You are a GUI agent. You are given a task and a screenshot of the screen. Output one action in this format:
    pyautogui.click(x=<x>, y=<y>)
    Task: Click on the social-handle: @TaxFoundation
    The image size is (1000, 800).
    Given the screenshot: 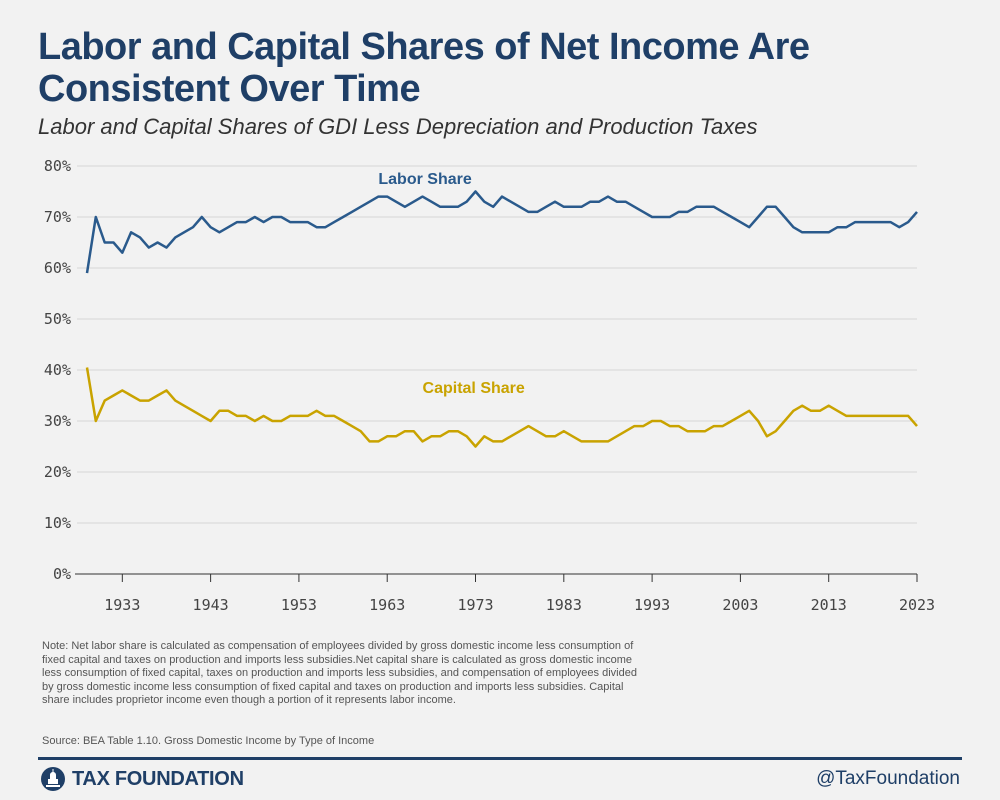 What is the action you would take?
    pyautogui.click(x=888, y=778)
    